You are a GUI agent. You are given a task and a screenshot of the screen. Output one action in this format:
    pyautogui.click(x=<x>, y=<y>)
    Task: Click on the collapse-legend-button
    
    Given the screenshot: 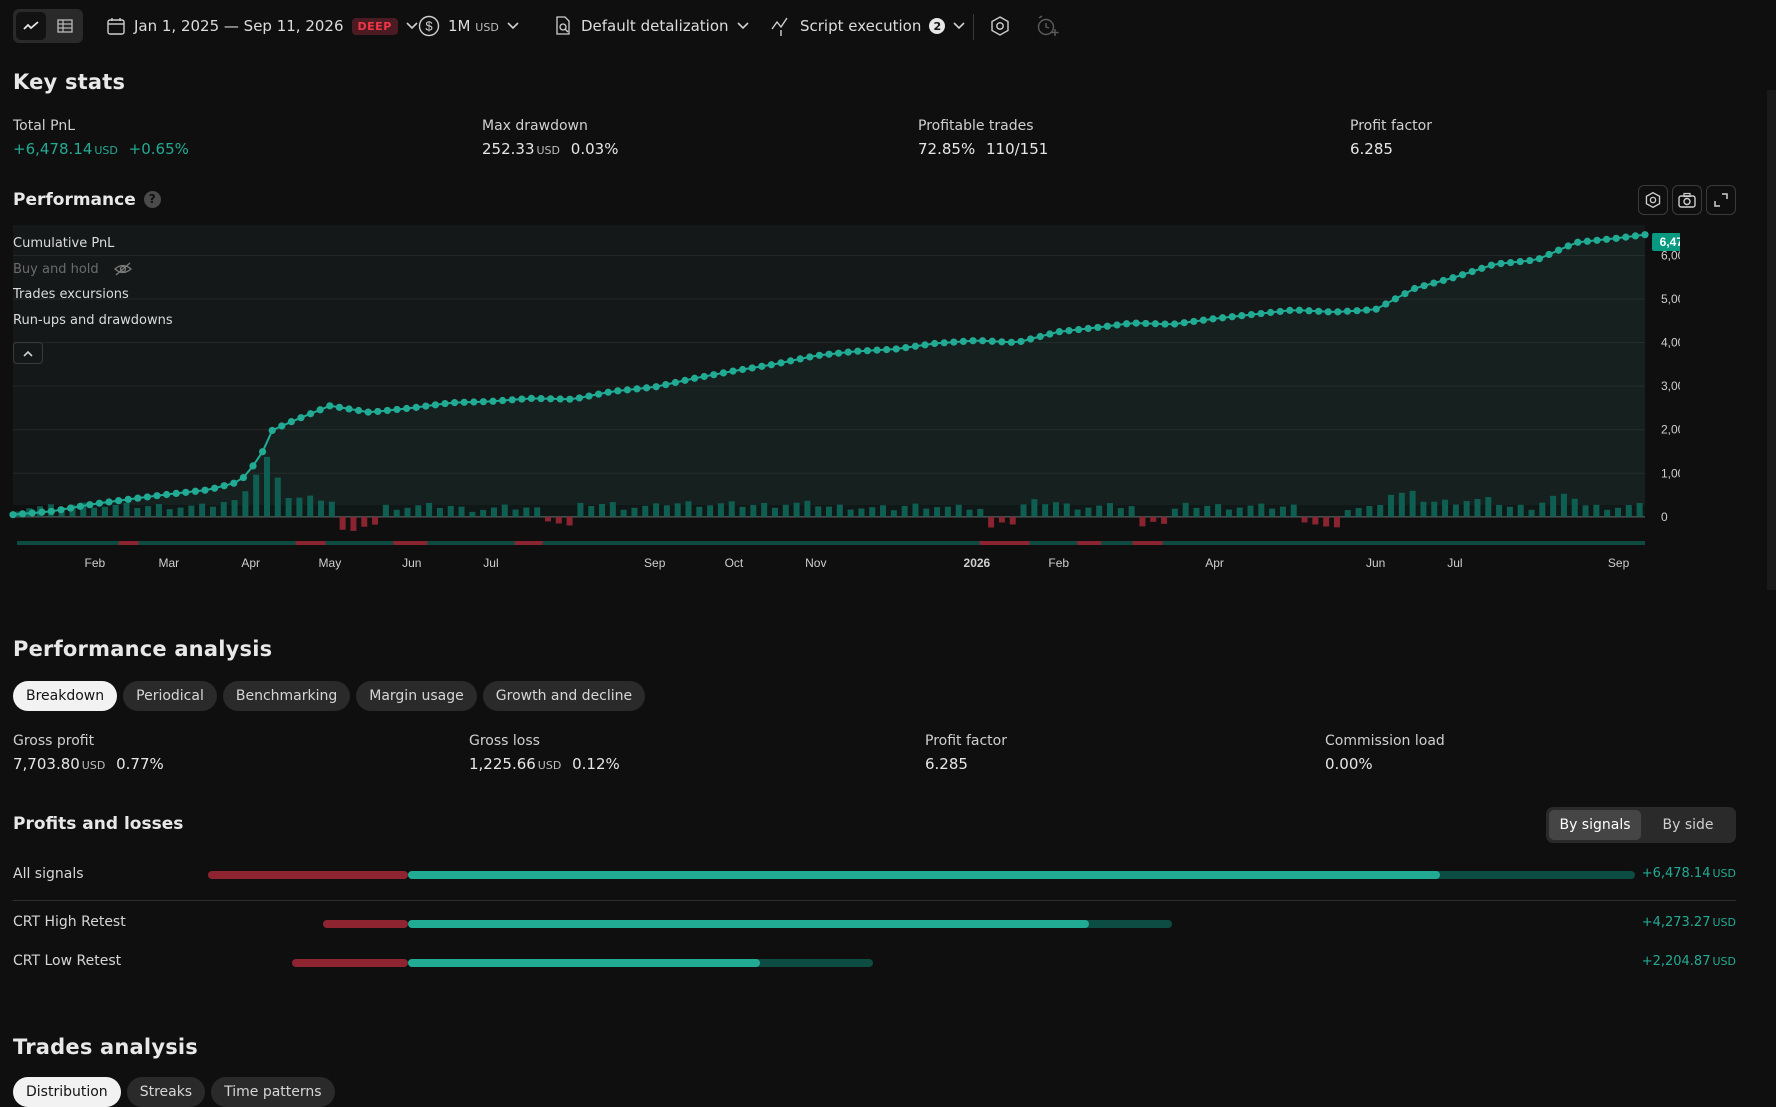 What is the action you would take?
    pyautogui.click(x=28, y=353)
    